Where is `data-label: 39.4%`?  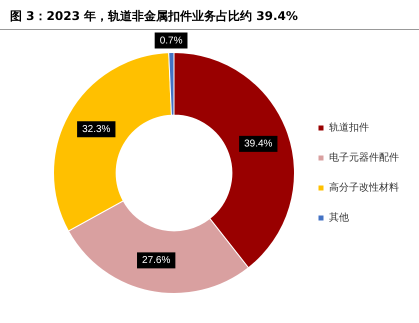
data-label: 39.4% is located at coordinates (258, 144).